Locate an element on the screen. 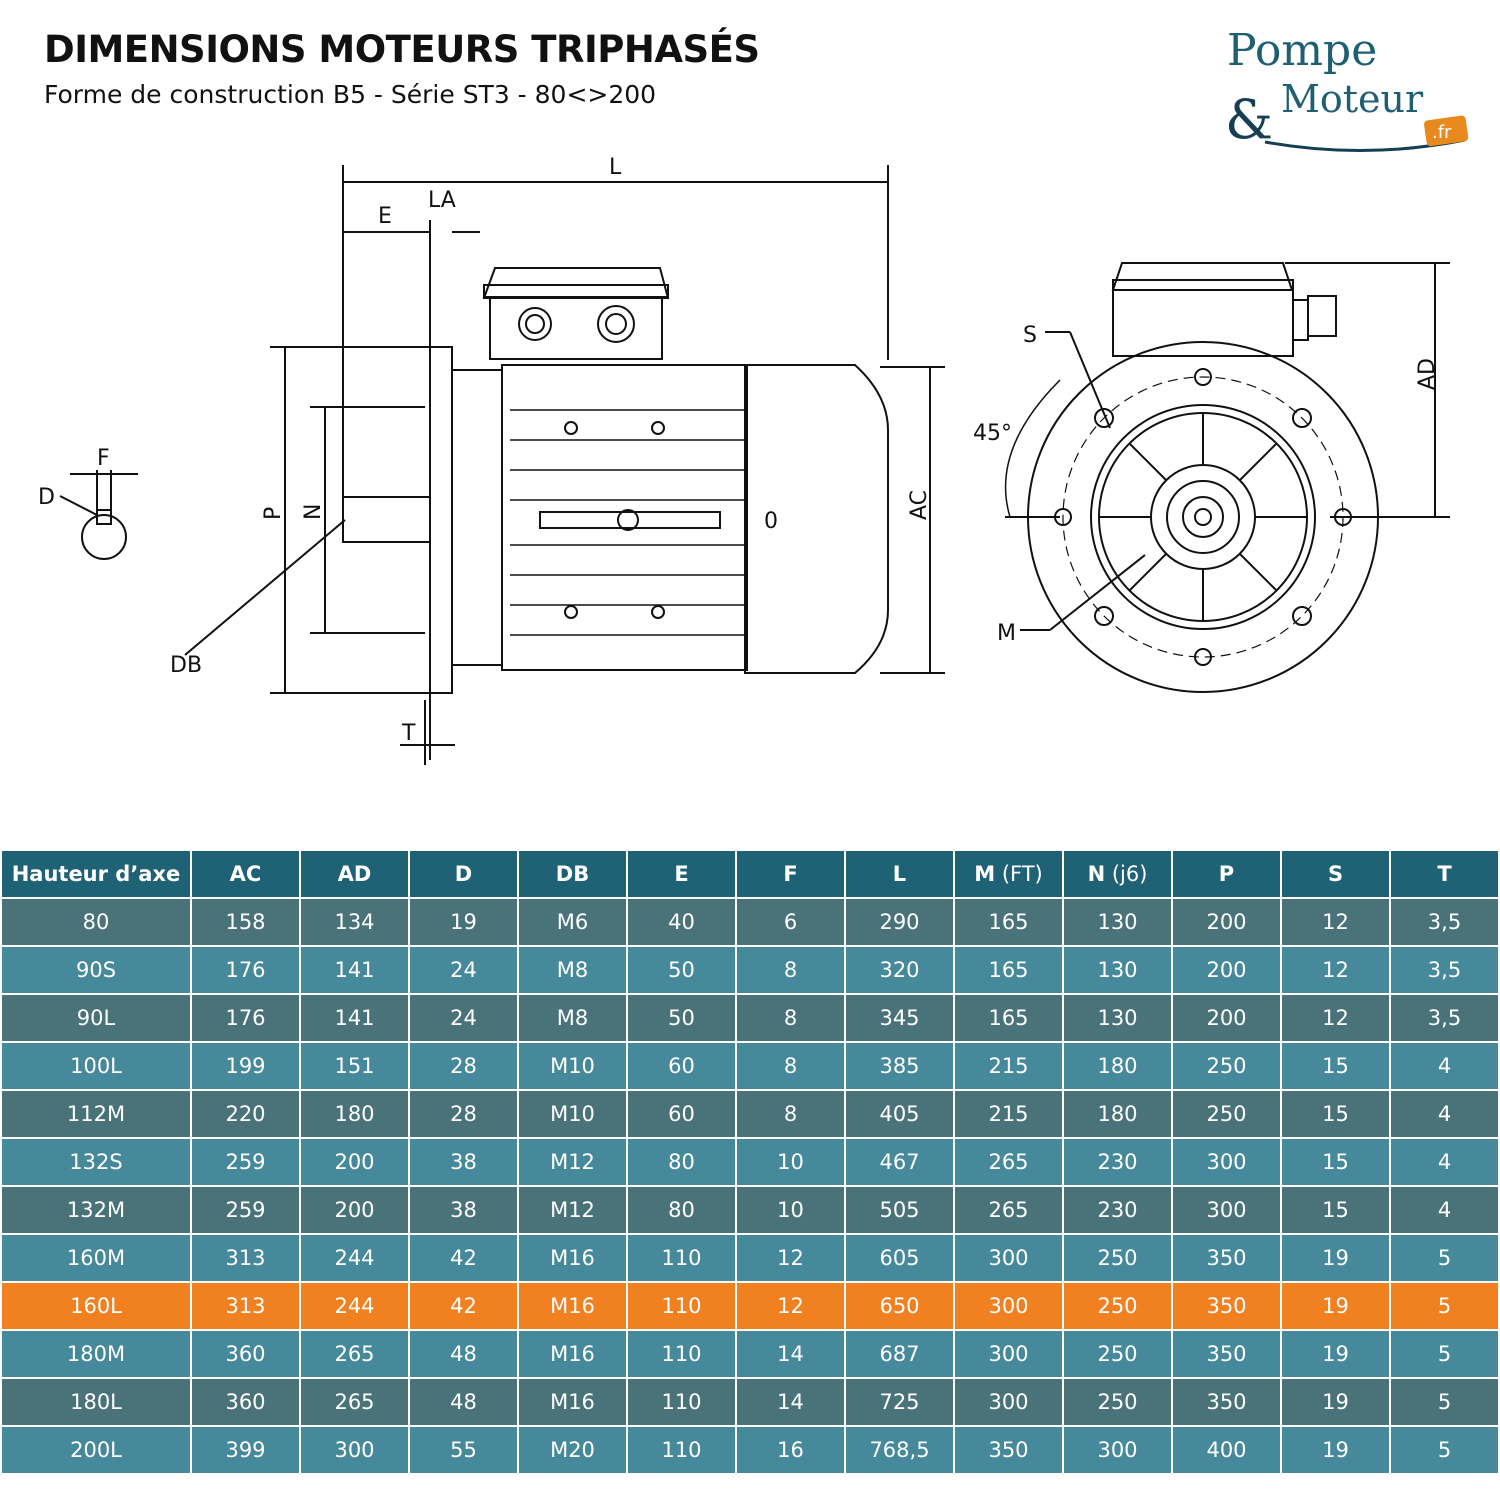  column-header: L is located at coordinates (899, 874).